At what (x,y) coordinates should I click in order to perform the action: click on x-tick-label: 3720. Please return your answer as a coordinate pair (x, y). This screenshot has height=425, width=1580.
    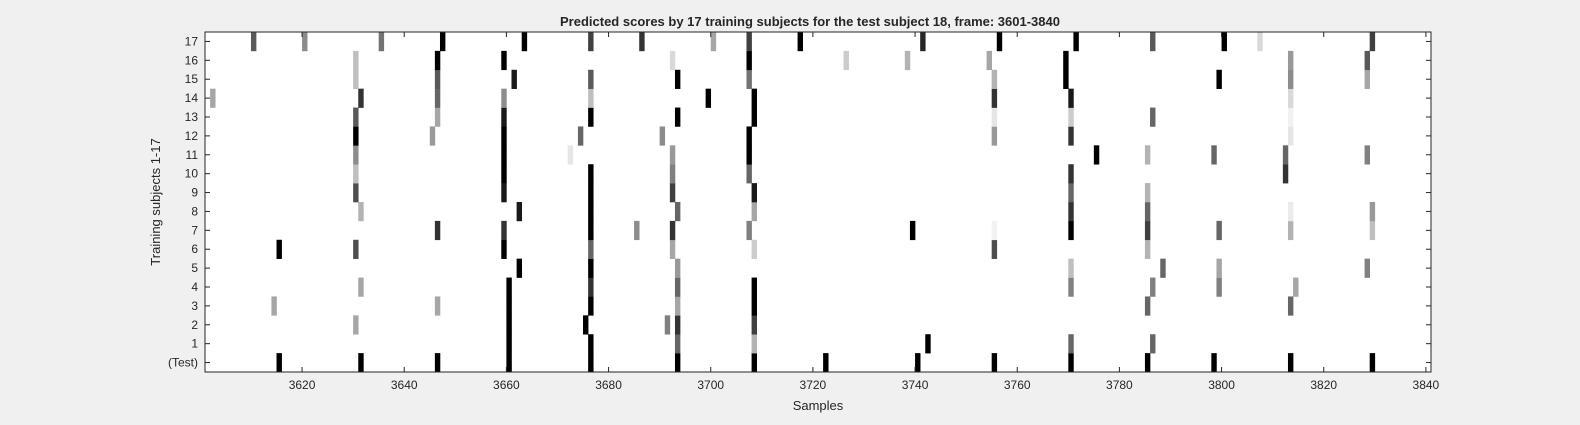
    Looking at the image, I should click on (813, 385).